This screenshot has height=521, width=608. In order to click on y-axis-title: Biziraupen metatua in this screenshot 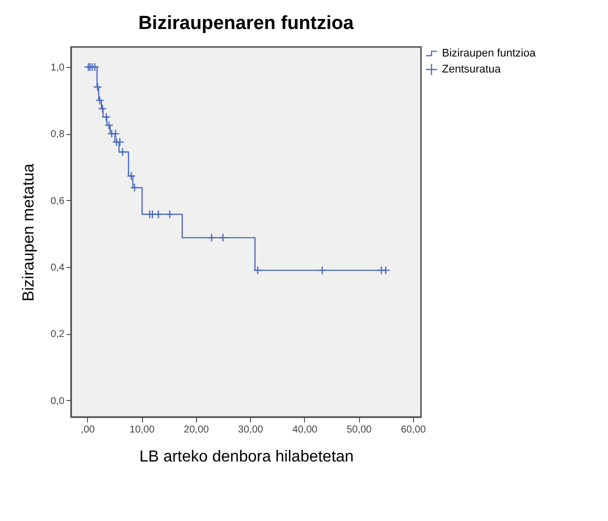, I will do `click(29, 232)`.